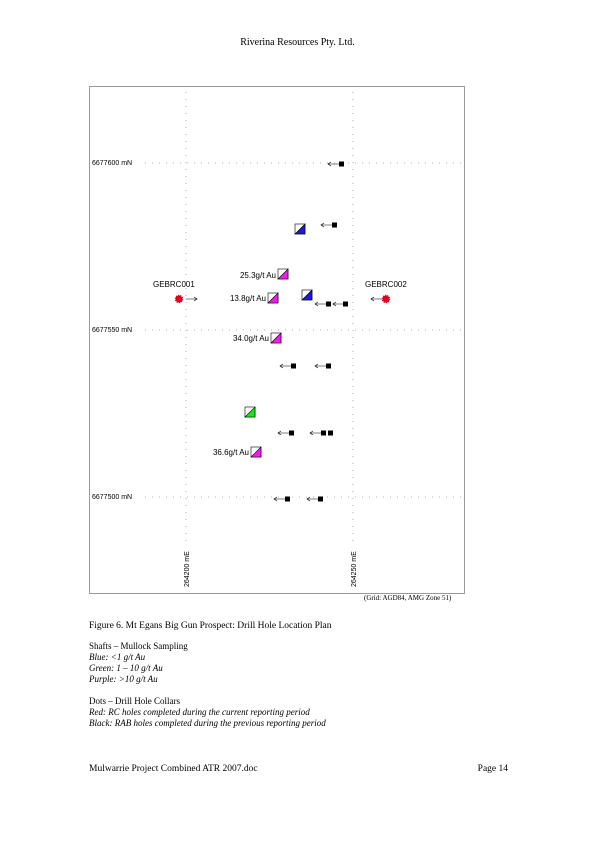 The width and height of the screenshot is (595, 842). What do you see at coordinates (231, 452) in the screenshot?
I see `assay-label: 36.6g/t Au` at bounding box center [231, 452].